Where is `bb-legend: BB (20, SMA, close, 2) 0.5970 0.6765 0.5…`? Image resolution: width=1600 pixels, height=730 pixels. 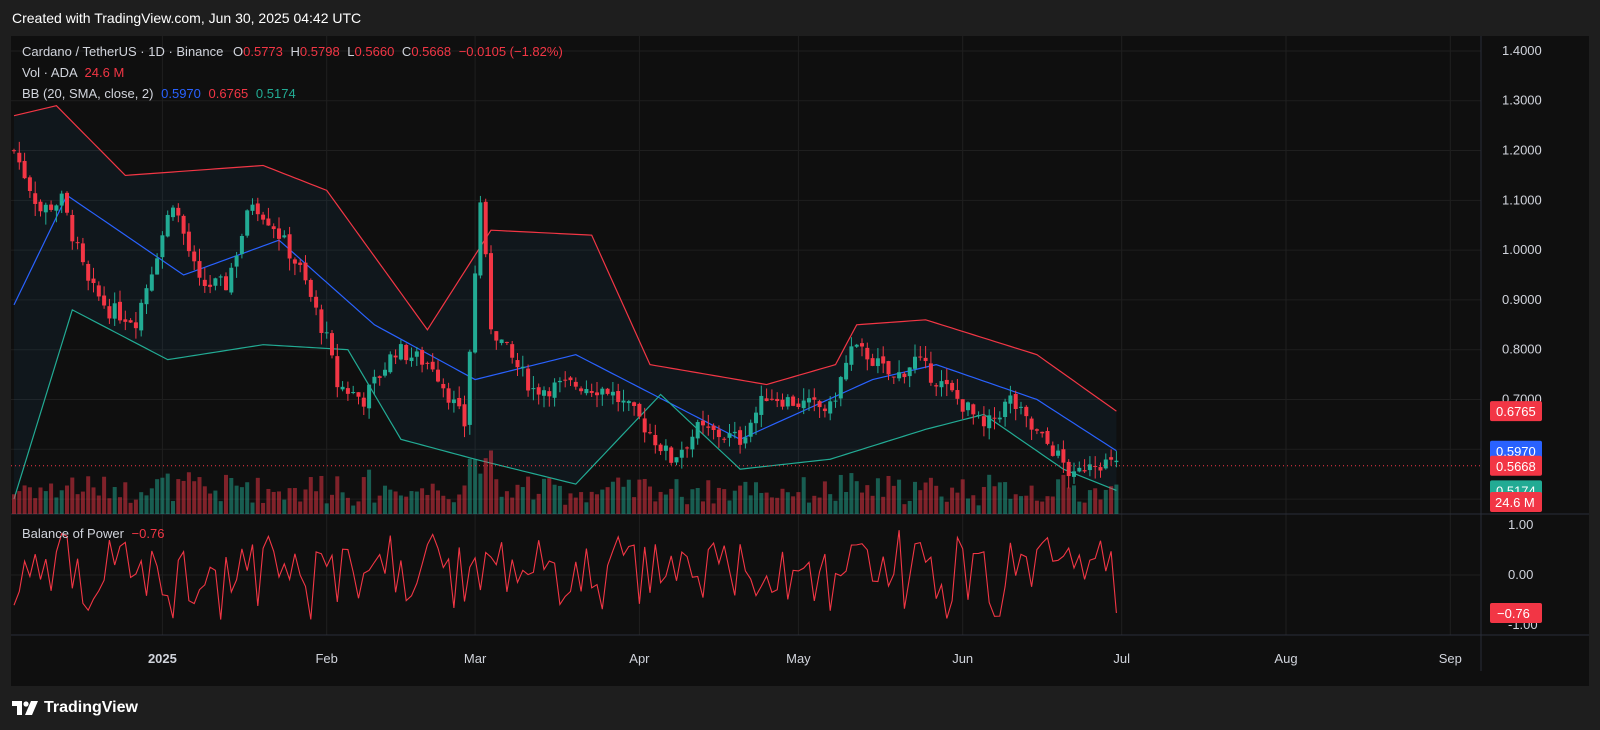
bb-legend: BB (20, SMA, close, 2) 0.5970 0.6765 0.5… is located at coordinates (159, 93).